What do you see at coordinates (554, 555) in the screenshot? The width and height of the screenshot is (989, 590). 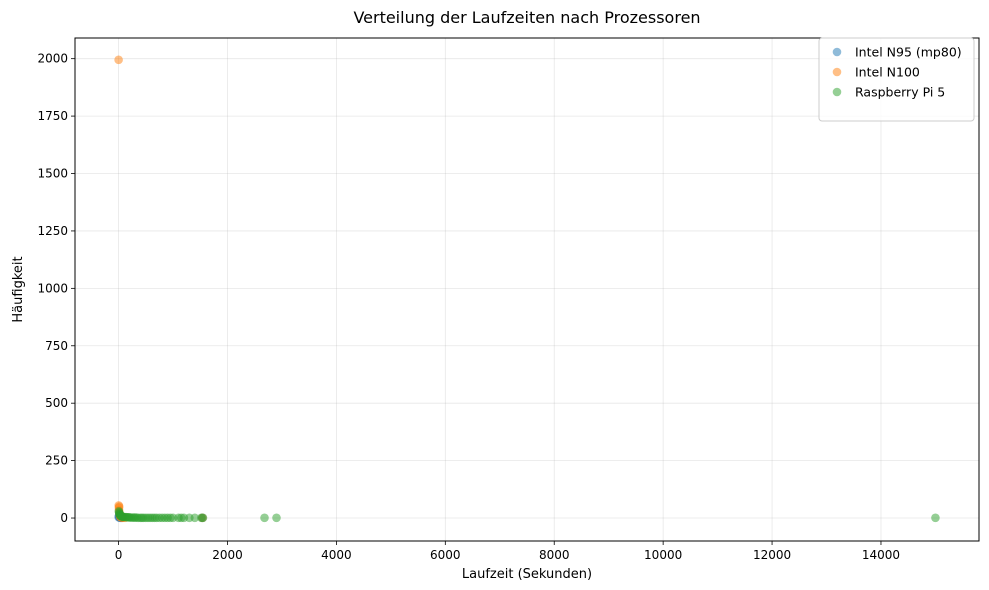 I see `x-tick-label: 8000` at bounding box center [554, 555].